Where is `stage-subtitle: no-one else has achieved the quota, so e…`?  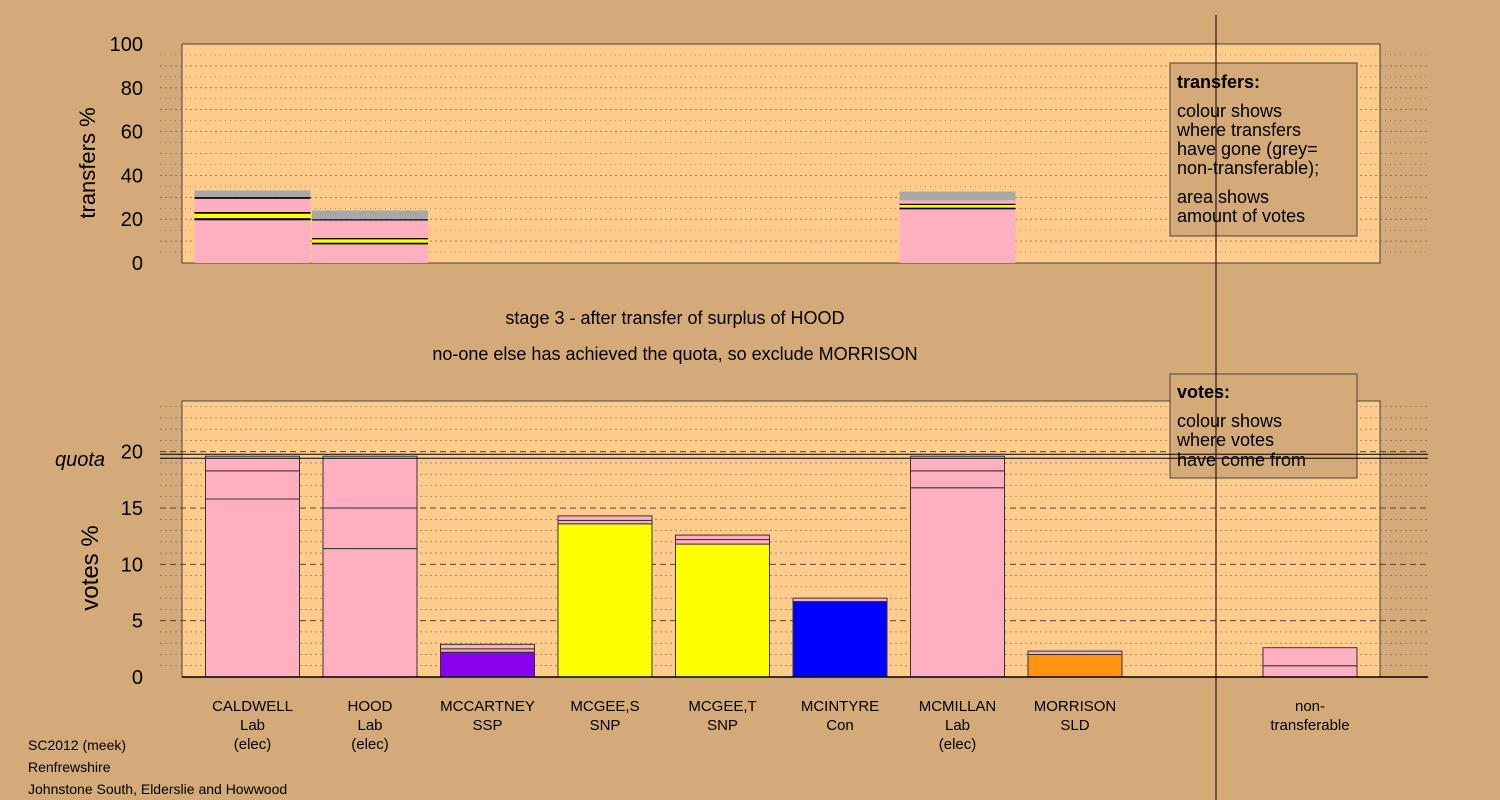
stage-subtitle: no-one else has achieved the quota, so e… is located at coordinates (674, 354).